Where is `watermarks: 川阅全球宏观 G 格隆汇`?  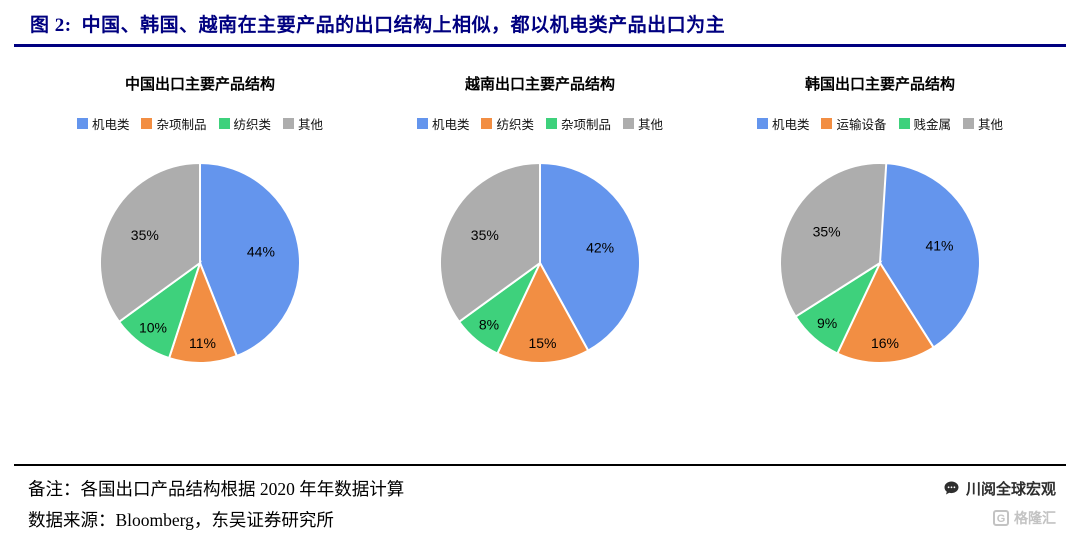 watermarks: 川阅全球宏观 G 格隆汇 is located at coordinates (999, 505).